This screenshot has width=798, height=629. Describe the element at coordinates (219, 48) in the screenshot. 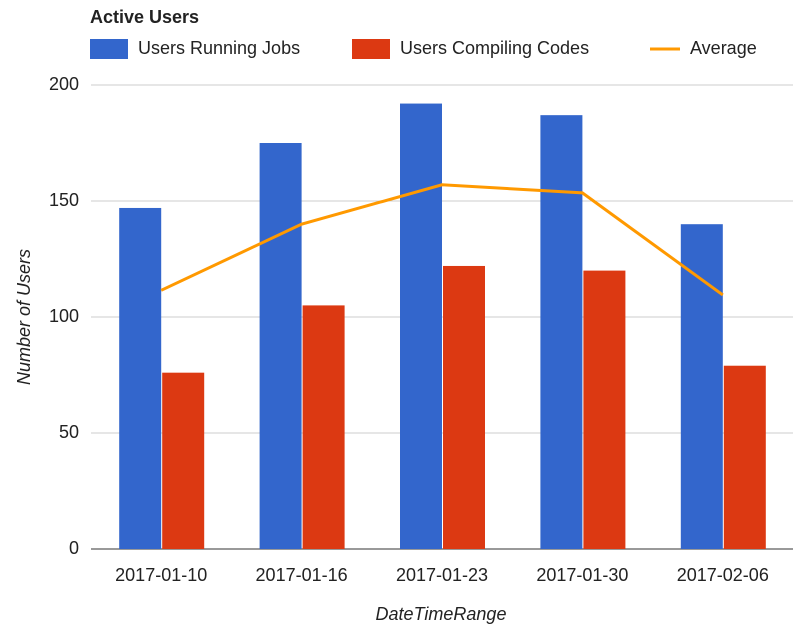

I see `legend-label: Users Running Jobs` at that location.